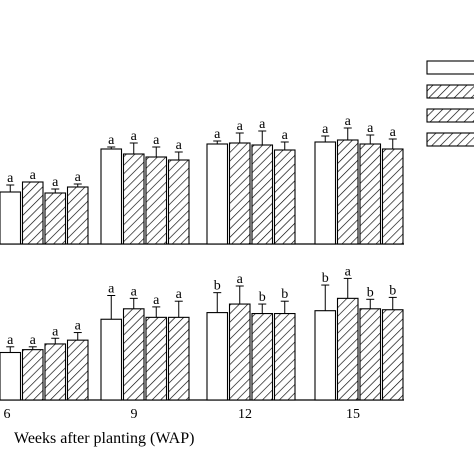 This screenshot has height=474, width=474. What do you see at coordinates (134, 414) in the screenshot?
I see `x-tick-label: 9` at bounding box center [134, 414].